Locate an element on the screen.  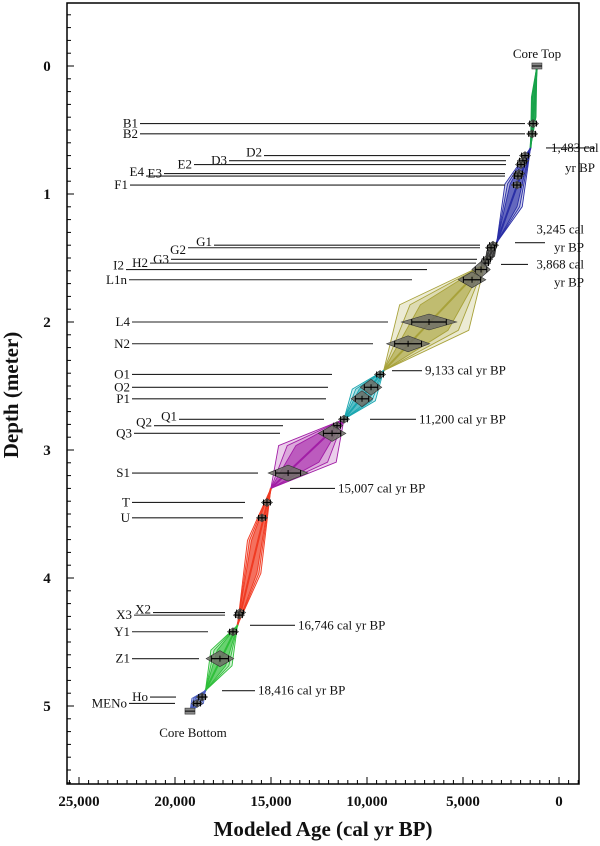
layer-label: U is located at coordinates (126, 517).